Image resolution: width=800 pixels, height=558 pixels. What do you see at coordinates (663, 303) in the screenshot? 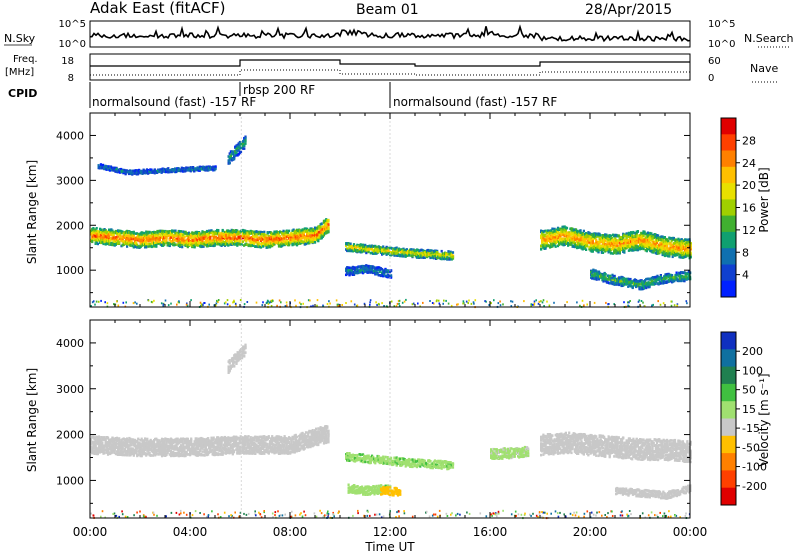
I see `power-speckle` at bounding box center [663, 303].